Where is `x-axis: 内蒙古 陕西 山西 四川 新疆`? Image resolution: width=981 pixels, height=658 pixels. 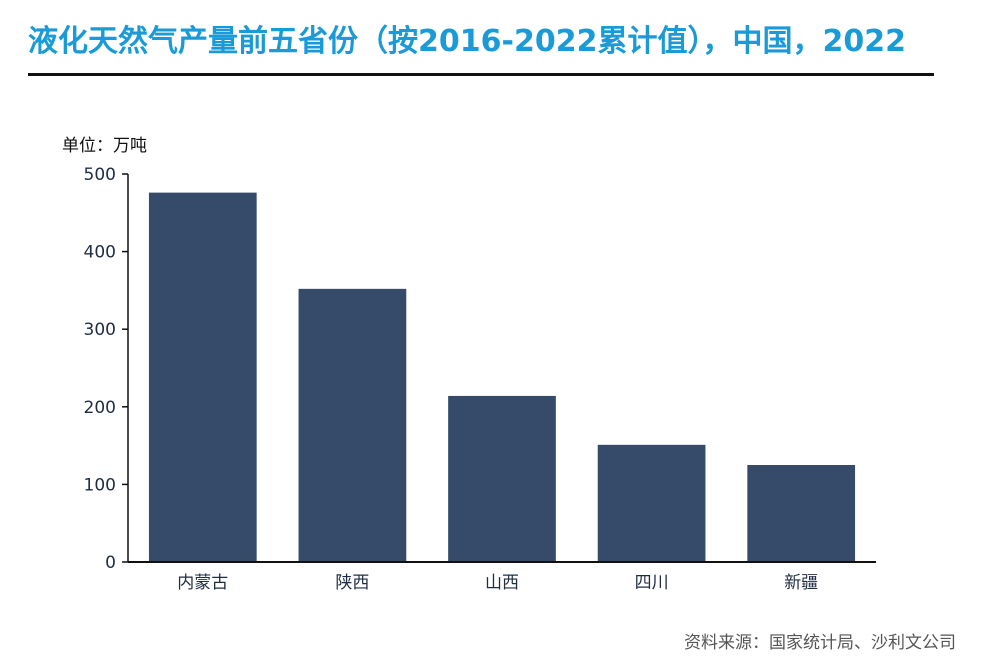 x-axis: 内蒙古 陕西 山西 四川 新疆 is located at coordinates (502, 577).